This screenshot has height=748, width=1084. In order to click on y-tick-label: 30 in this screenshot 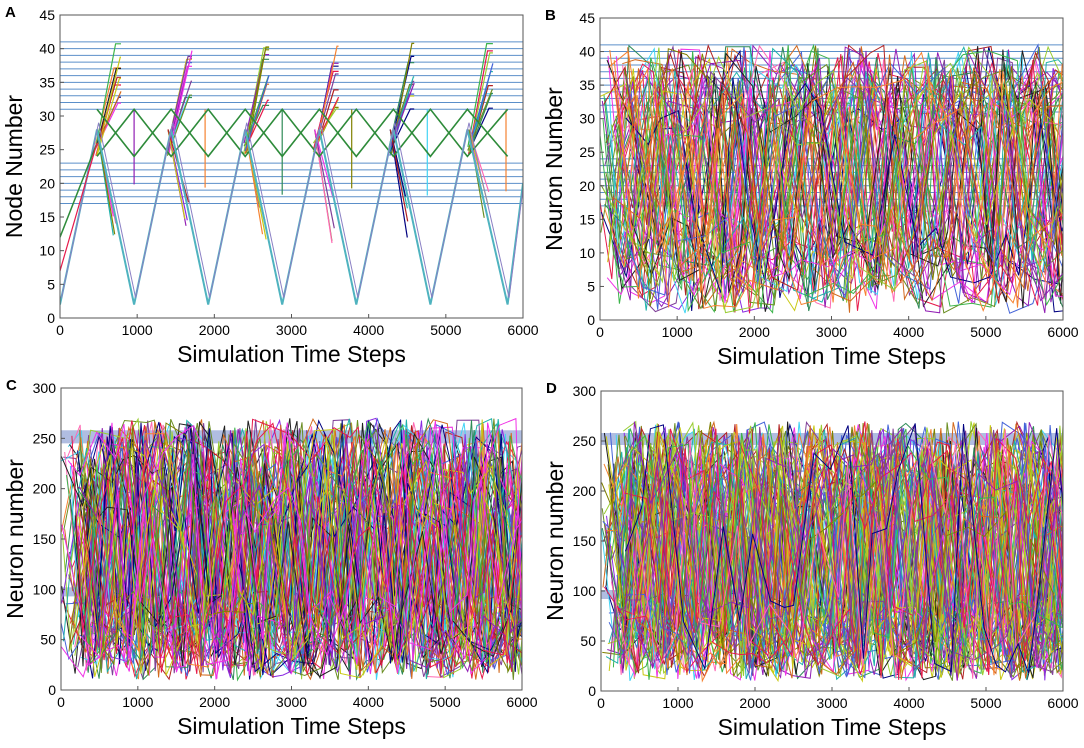, I will do `click(47, 116)`.